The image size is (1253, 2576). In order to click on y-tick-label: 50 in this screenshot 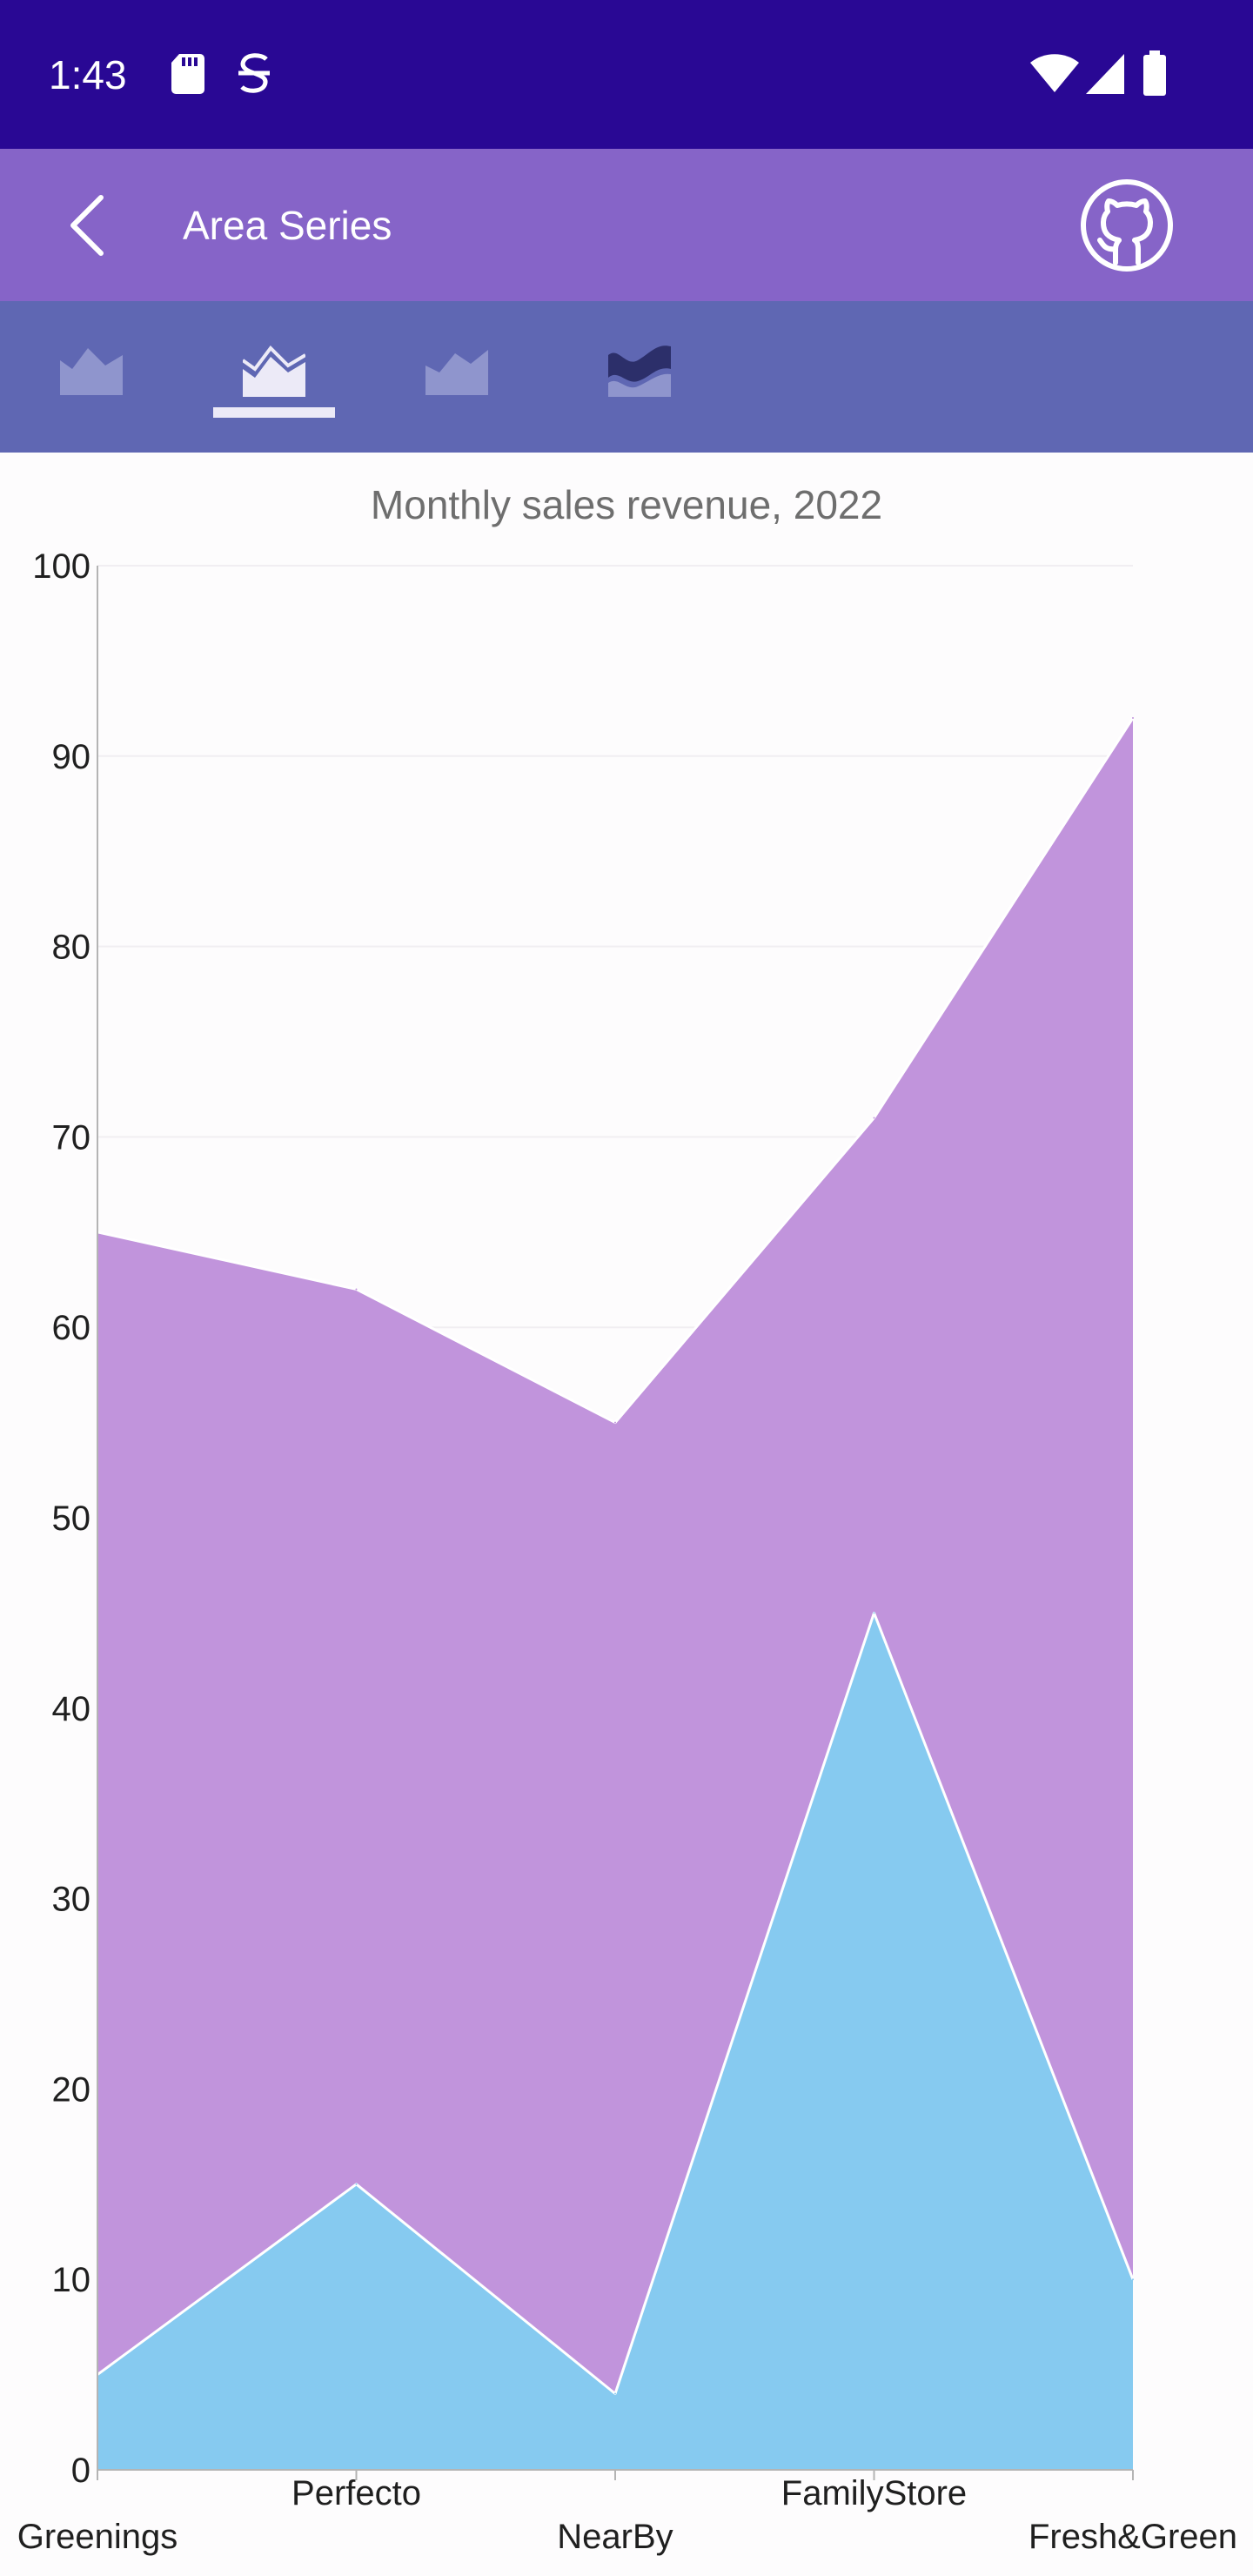, I will do `click(71, 1518)`.